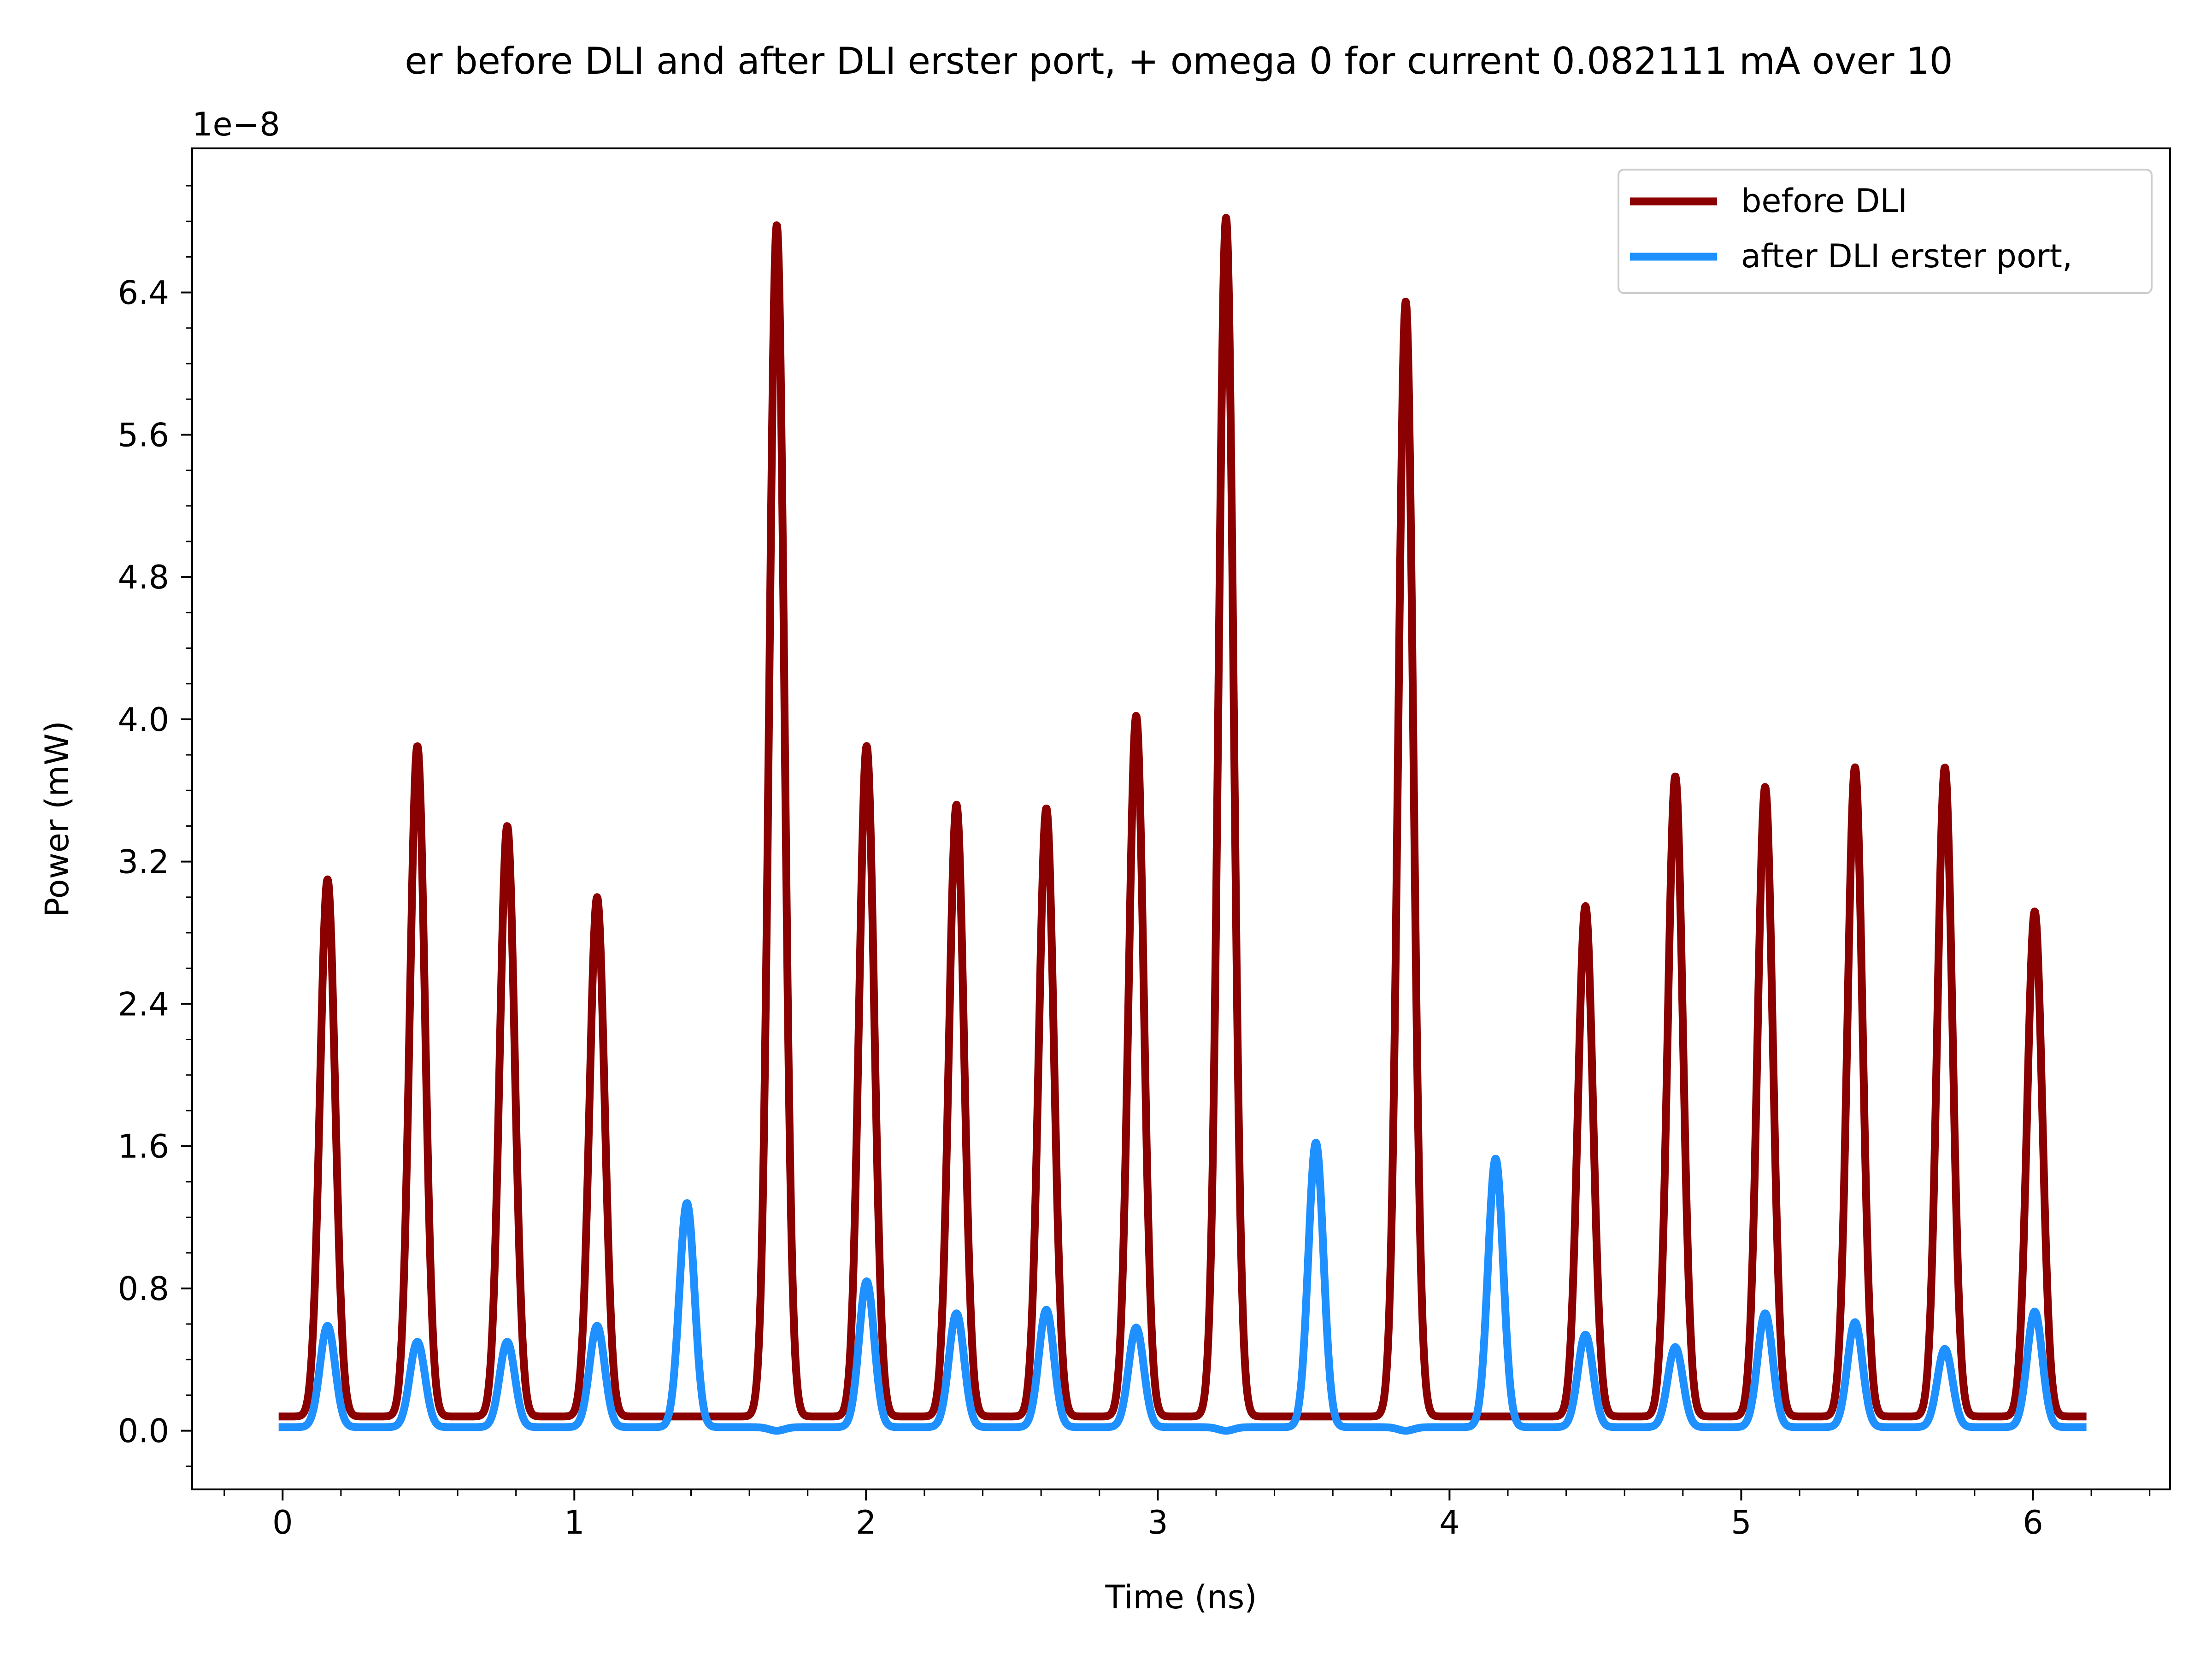 Image resolution: width=2212 pixels, height=1659 pixels. What do you see at coordinates (143, 1146) in the screenshot?
I see `y-tick-label: 1.6` at bounding box center [143, 1146].